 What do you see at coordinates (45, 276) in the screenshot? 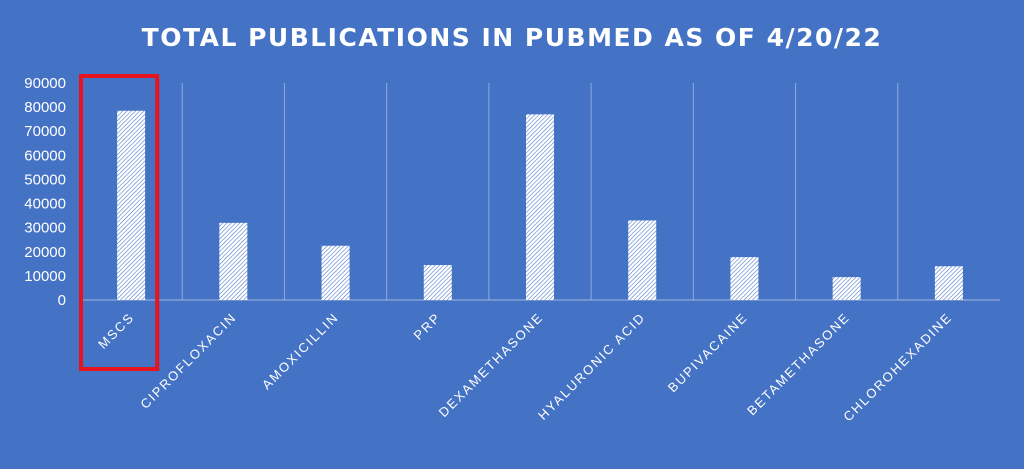
I see `y-tick-label: 10000` at bounding box center [45, 276].